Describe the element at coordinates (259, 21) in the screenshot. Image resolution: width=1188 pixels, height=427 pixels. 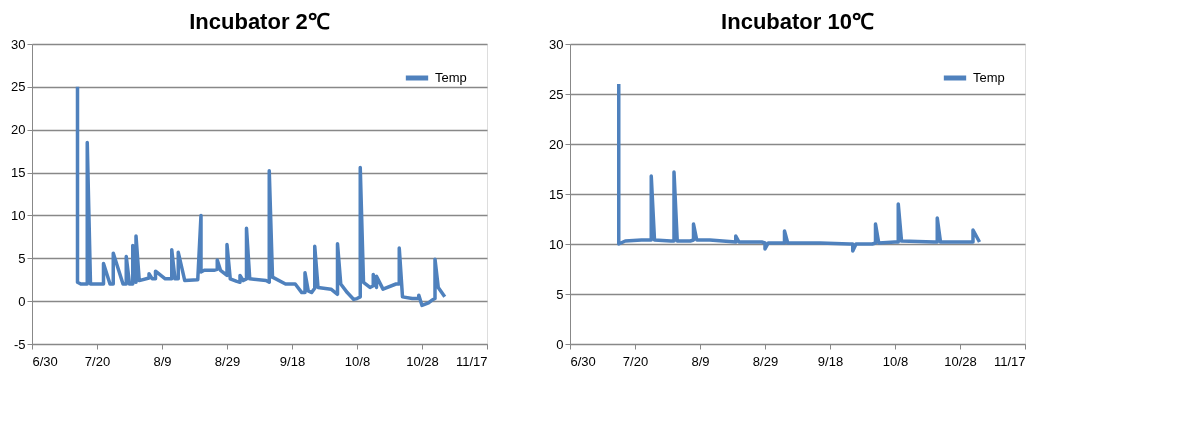
I see `chart-title: Incubator 2℃` at that location.